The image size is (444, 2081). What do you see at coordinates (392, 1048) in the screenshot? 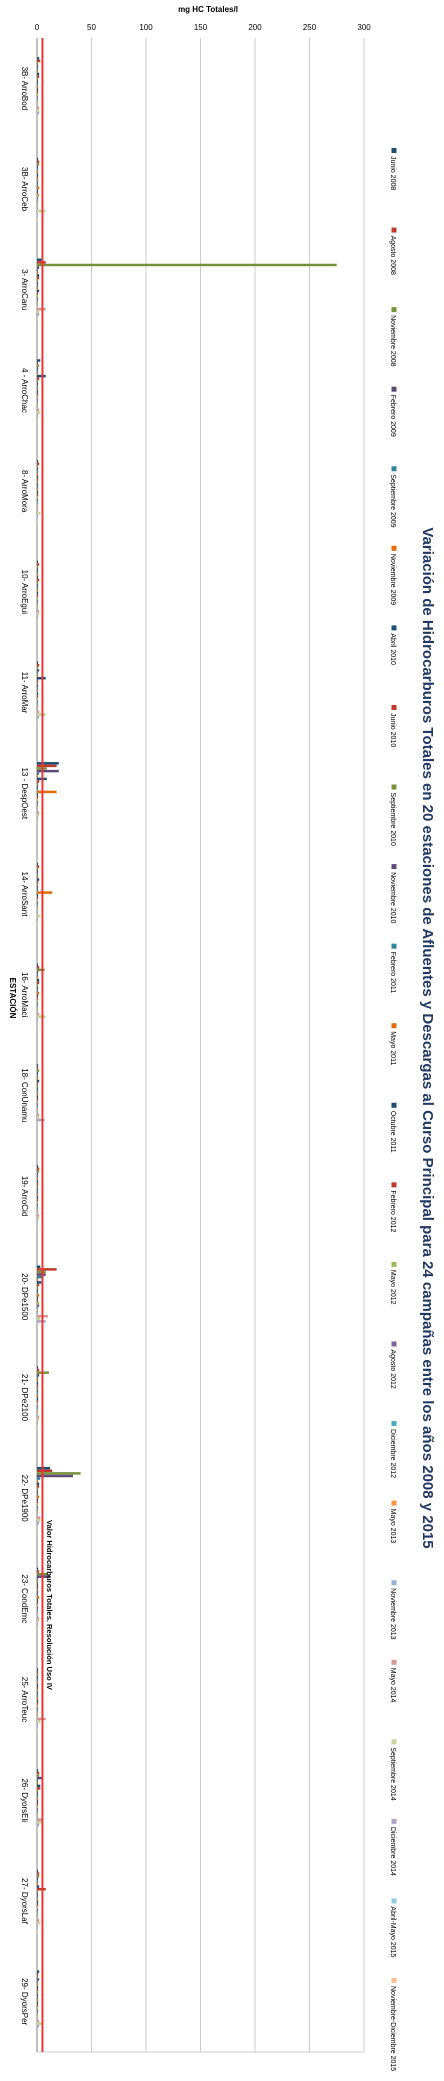
I see `legend-label: Mayo 2011` at bounding box center [392, 1048].